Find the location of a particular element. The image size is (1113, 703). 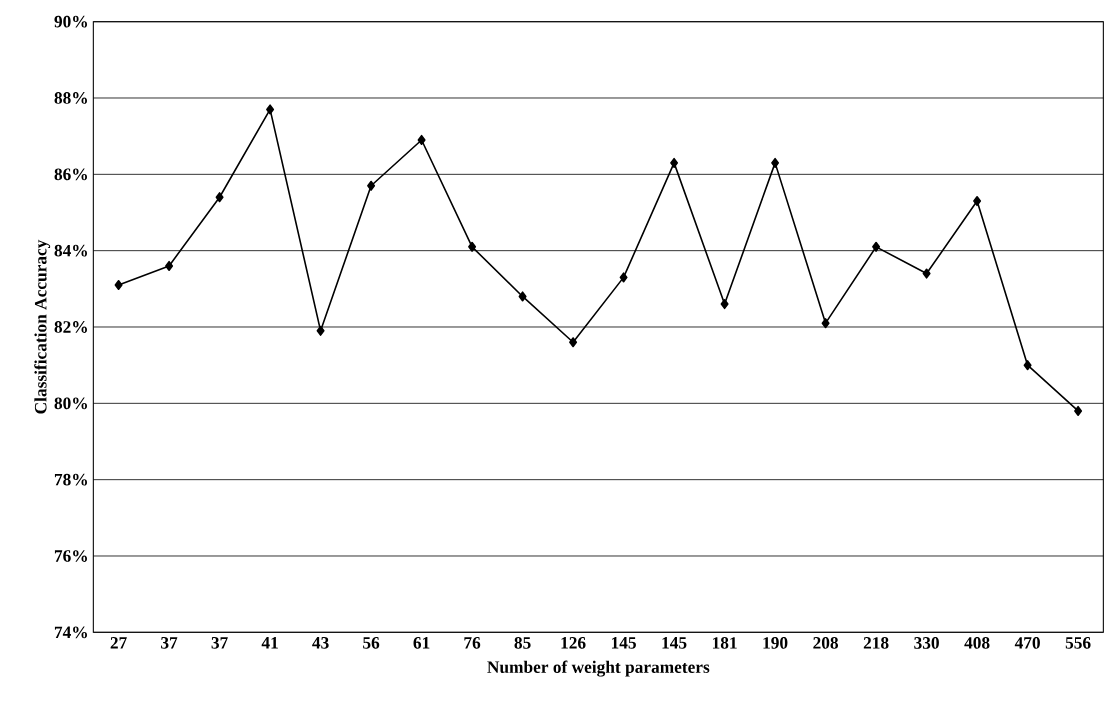

y-tick-label: 76% is located at coordinates (70, 556).